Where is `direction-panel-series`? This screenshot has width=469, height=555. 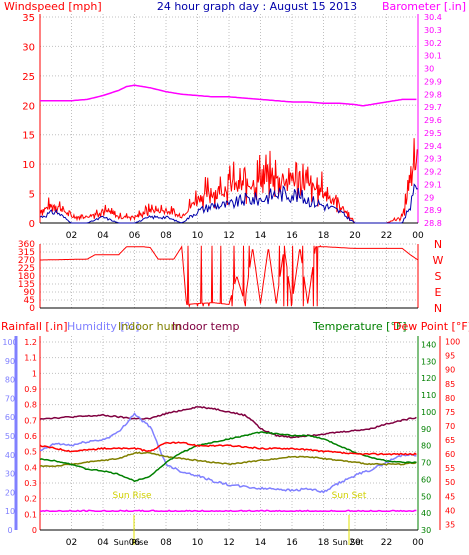
direction-panel-series is located at coordinates (229, 276).